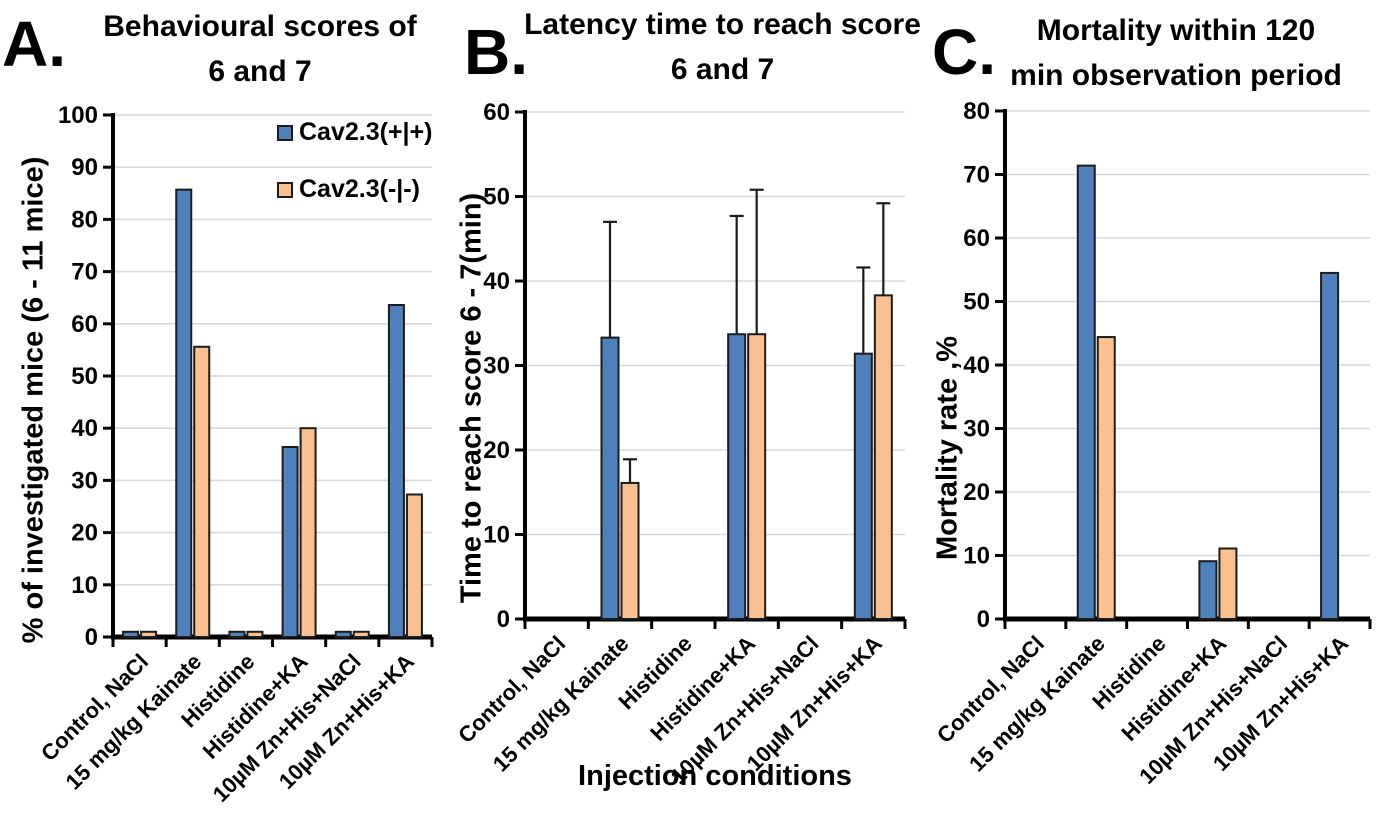 The image size is (1382, 816). What do you see at coordinates (1174, 688) in the screenshot?
I see `x-tick-label: Histidine+KA` at bounding box center [1174, 688].